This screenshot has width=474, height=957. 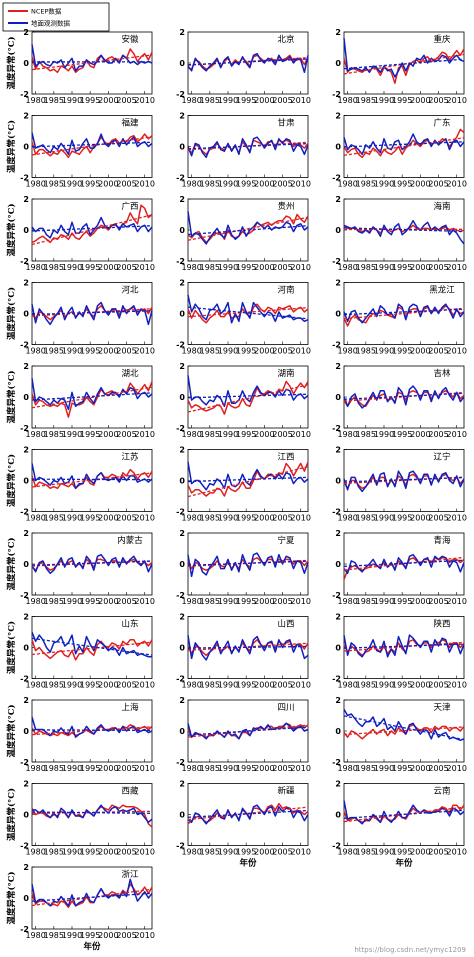 I want to click on panel-title: 黑龙江, so click(x=442, y=290).